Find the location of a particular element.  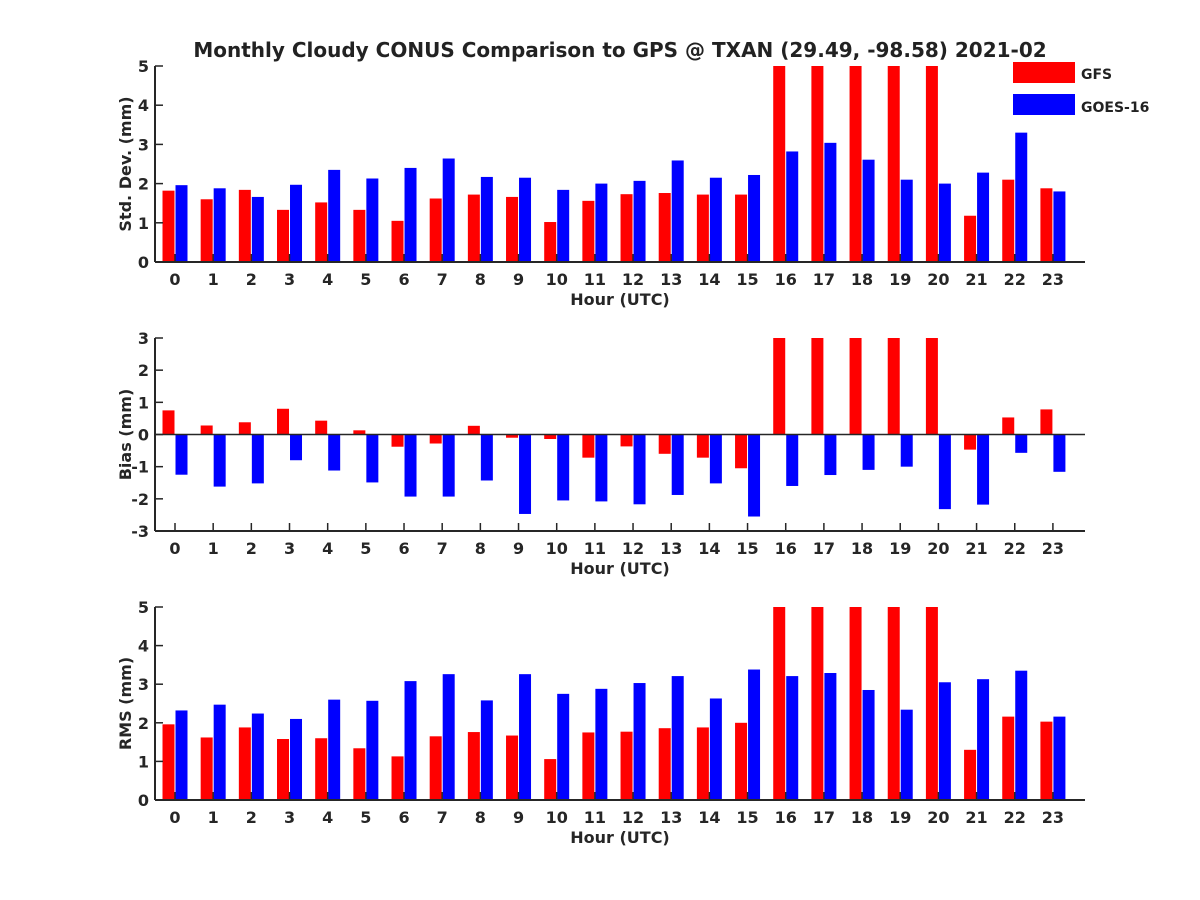

y-tick-label: 3 is located at coordinates (143, 144).